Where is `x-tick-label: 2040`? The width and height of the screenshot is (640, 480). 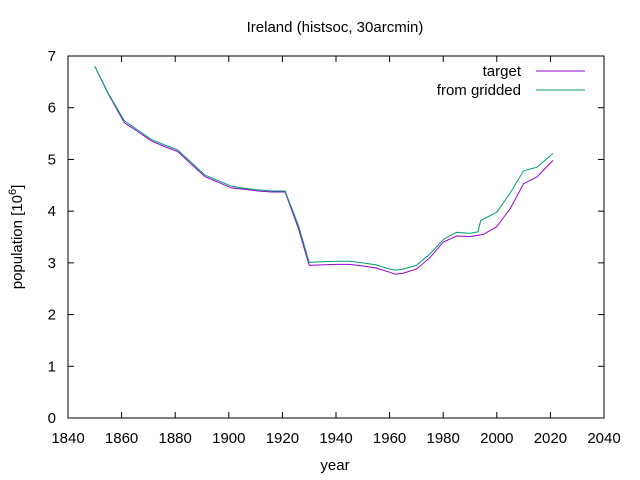
x-tick-label: 2040 is located at coordinates (603, 438).